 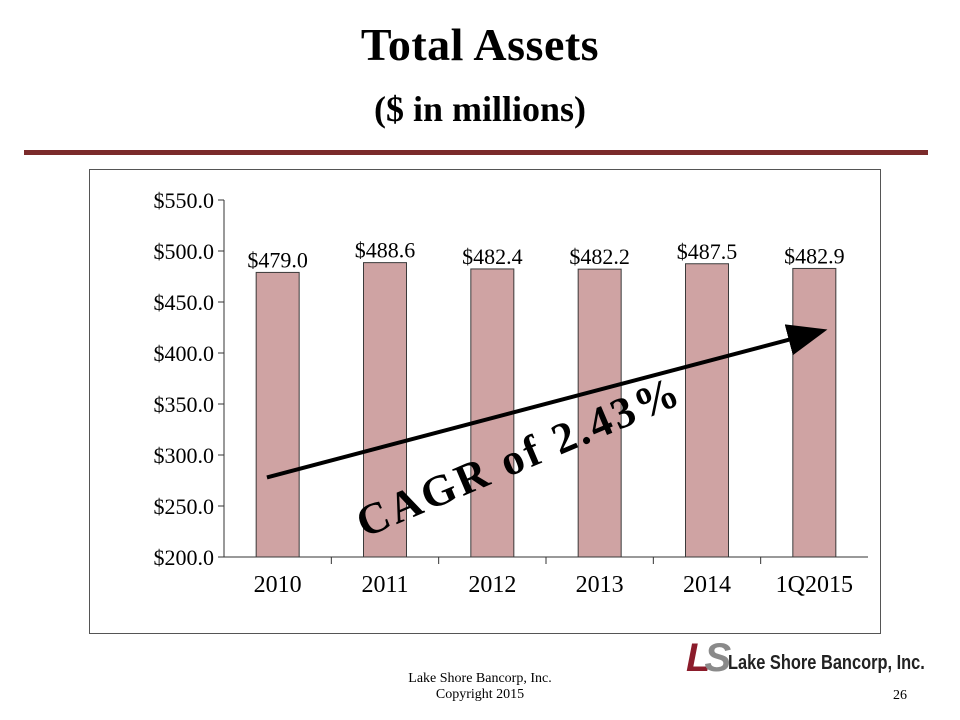 I want to click on data-label: $482.9, so click(x=814, y=255).